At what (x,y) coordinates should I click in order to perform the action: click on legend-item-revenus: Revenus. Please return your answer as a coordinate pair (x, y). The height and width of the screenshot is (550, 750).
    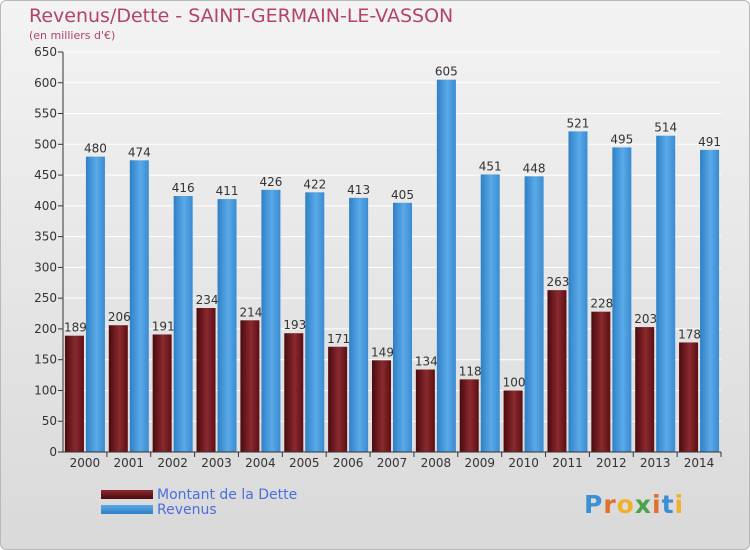
    Looking at the image, I should click on (199, 509).